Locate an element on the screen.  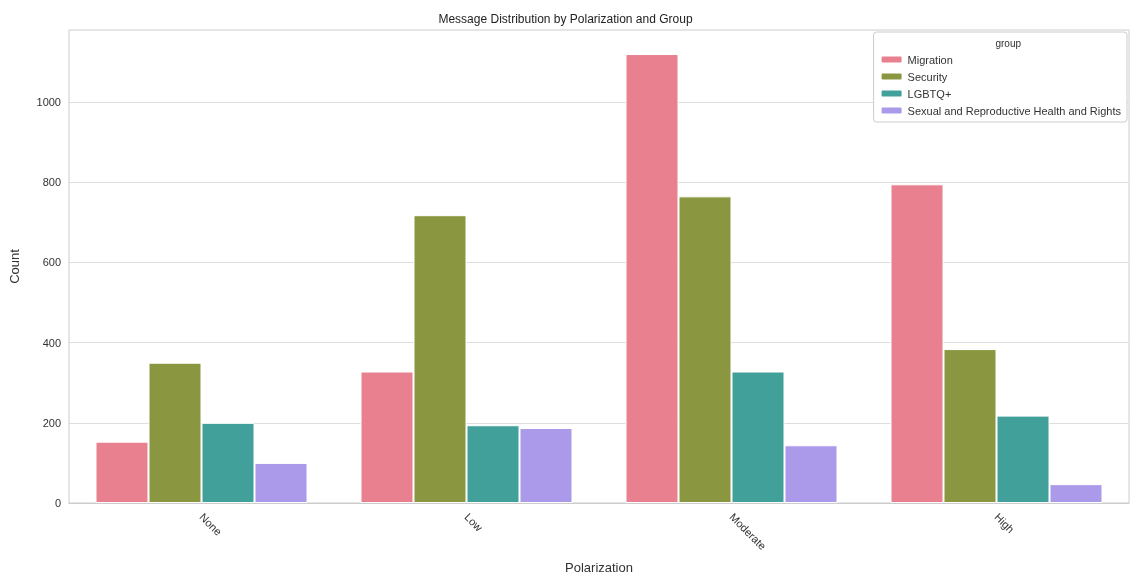
legend-label: Security is located at coordinates (927, 76).